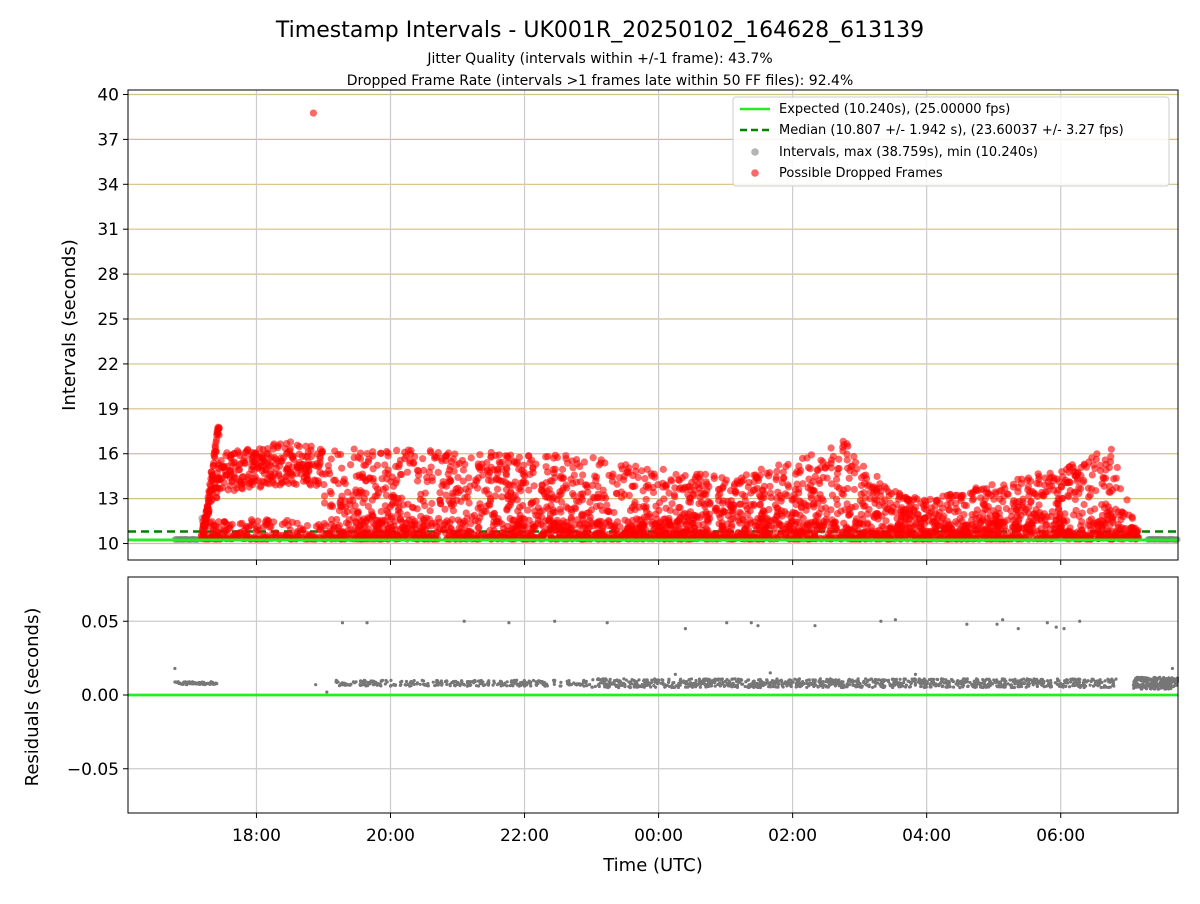  Describe the element at coordinates (861, 173) in the screenshot. I see `legend-dropped-label: Possible Dropped Frames` at that location.